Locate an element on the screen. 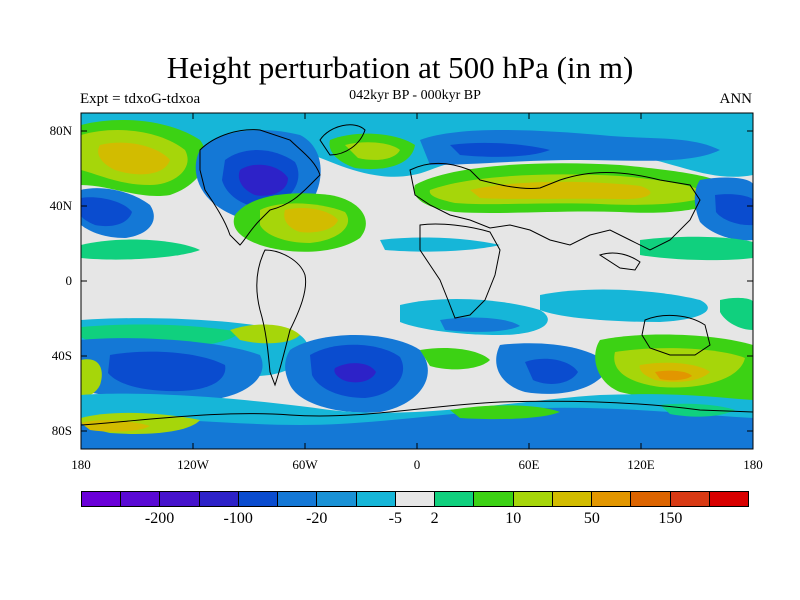 Image resolution: width=800 pixels, height=600 pixels. lat-tick-label: 40N is located at coordinates (60, 205).